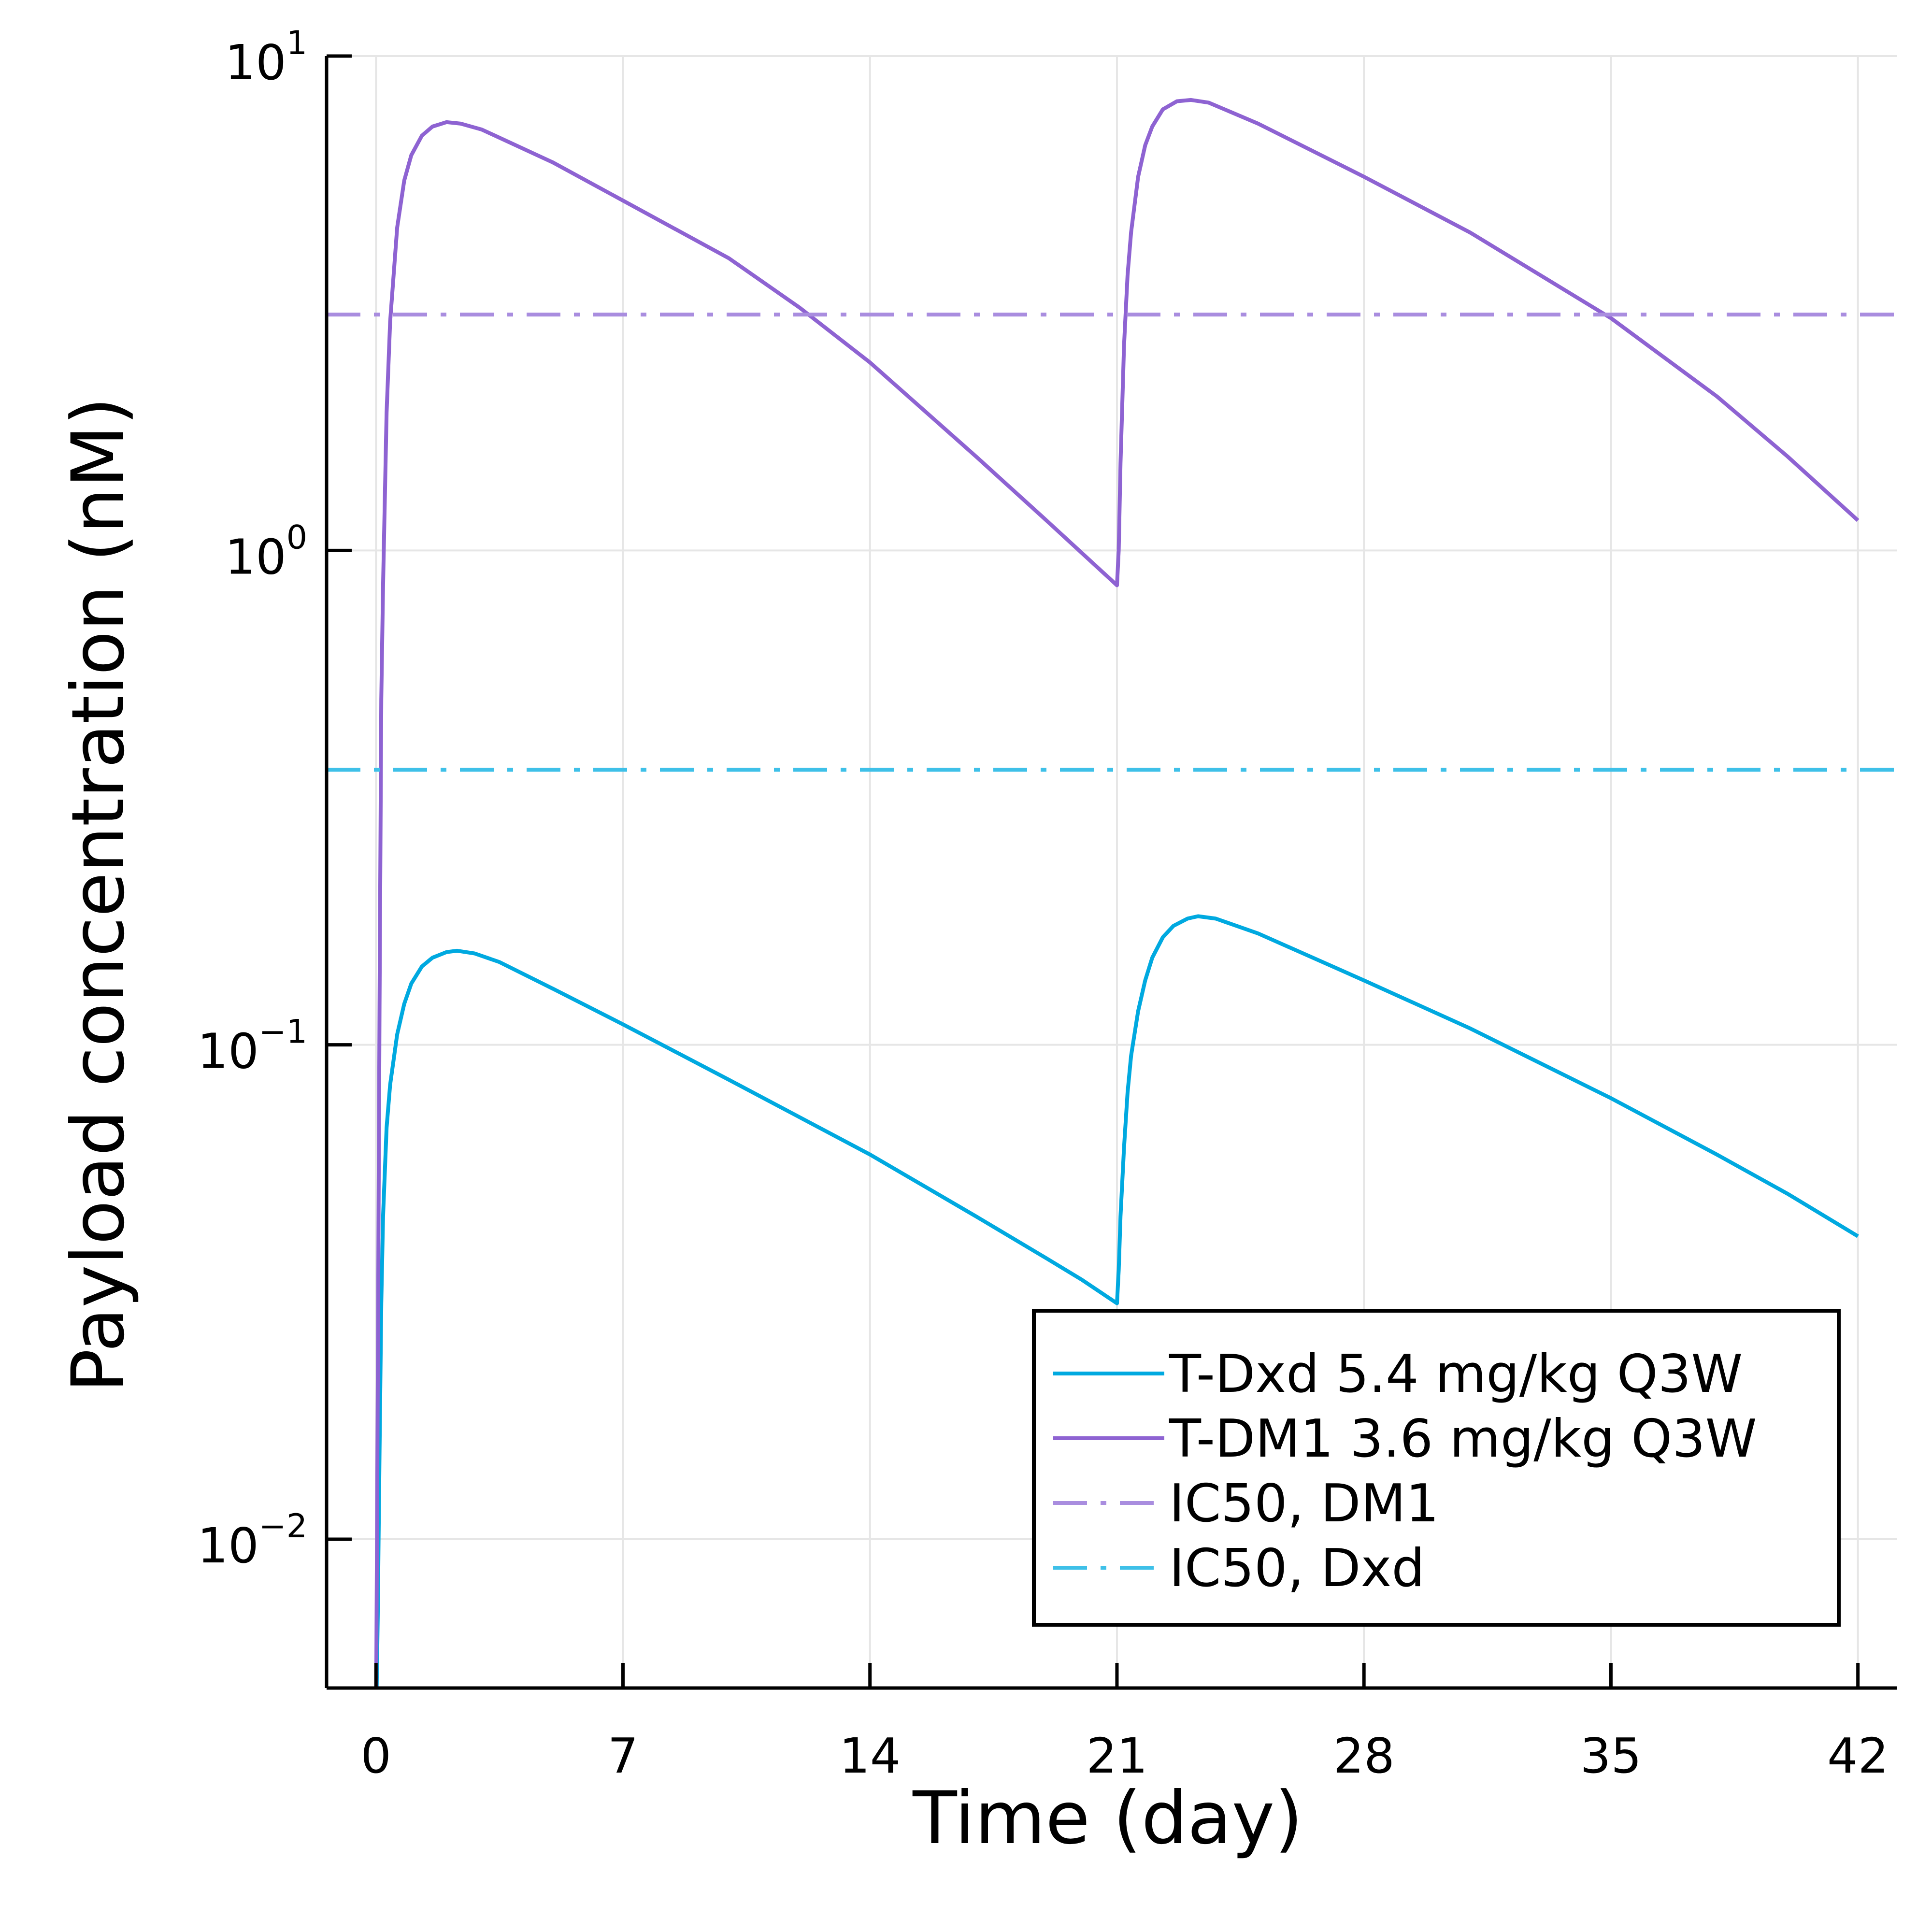  What do you see at coordinates (99, 895) in the screenshot?
I see `y-axis-title: Payload concentration (nM)` at bounding box center [99, 895].